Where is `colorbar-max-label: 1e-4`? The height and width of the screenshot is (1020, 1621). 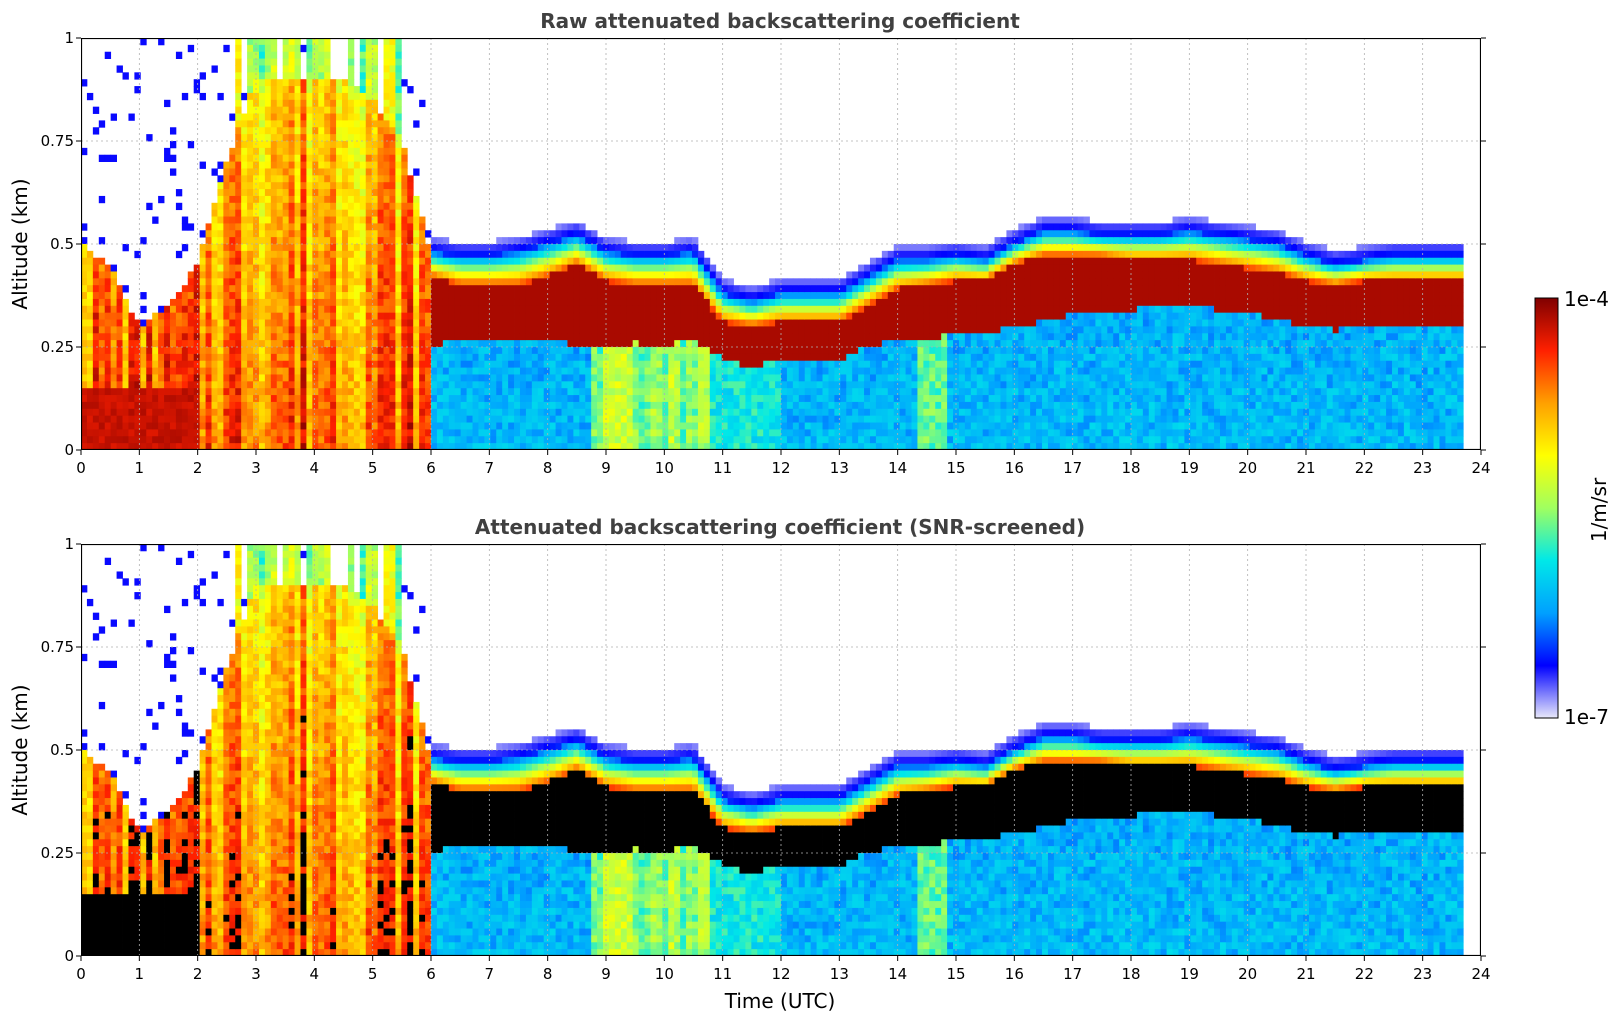
colorbar-max-label: 1e-4 is located at coordinates (1586, 299).